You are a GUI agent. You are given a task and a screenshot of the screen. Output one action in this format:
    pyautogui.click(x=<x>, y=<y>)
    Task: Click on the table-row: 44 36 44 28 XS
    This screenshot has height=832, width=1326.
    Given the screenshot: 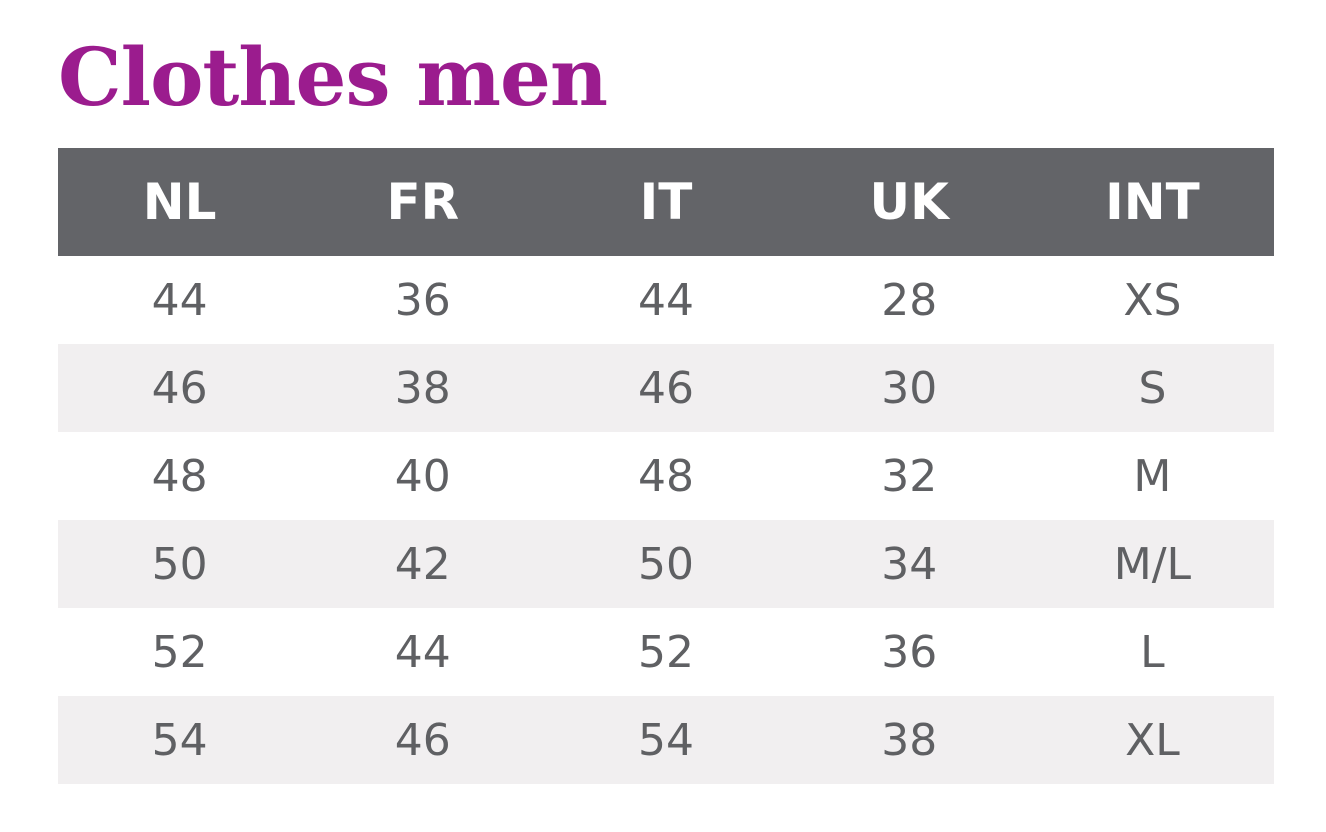 What is the action you would take?
    pyautogui.click(x=666, y=300)
    